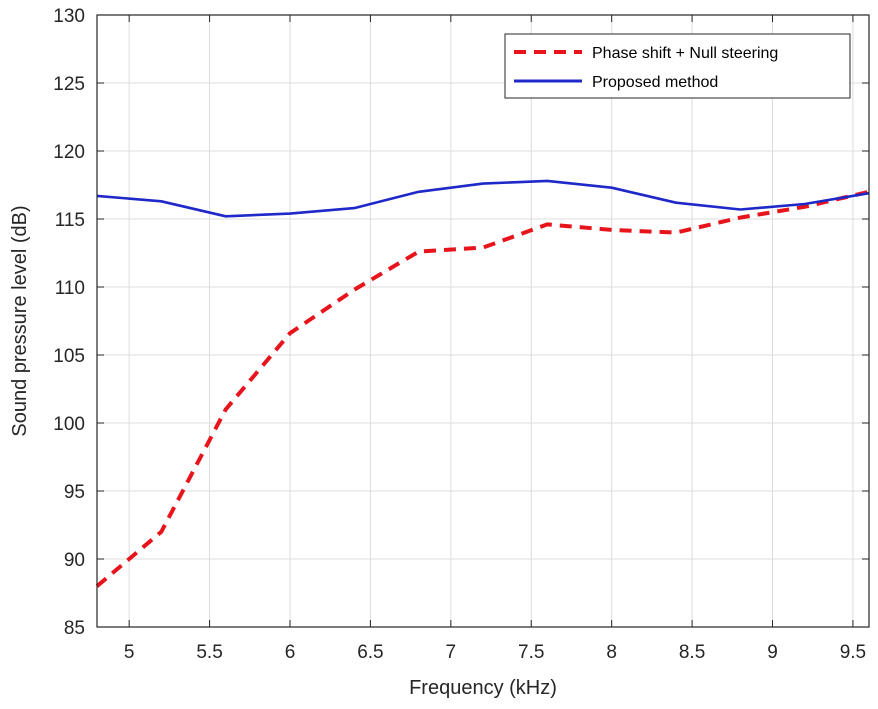 The height and width of the screenshot is (709, 878). What do you see at coordinates (69, 84) in the screenshot?
I see `y-tick-label: 125` at bounding box center [69, 84].